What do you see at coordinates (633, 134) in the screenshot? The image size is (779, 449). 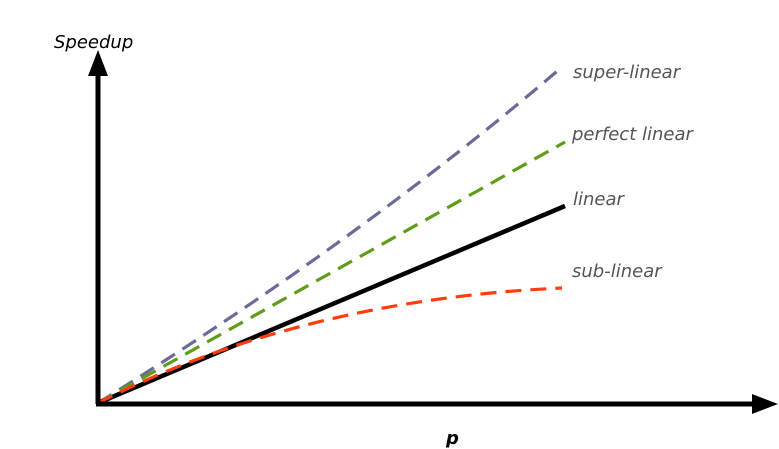 I see `perfect-linear-label: perfect linear` at bounding box center [633, 134].